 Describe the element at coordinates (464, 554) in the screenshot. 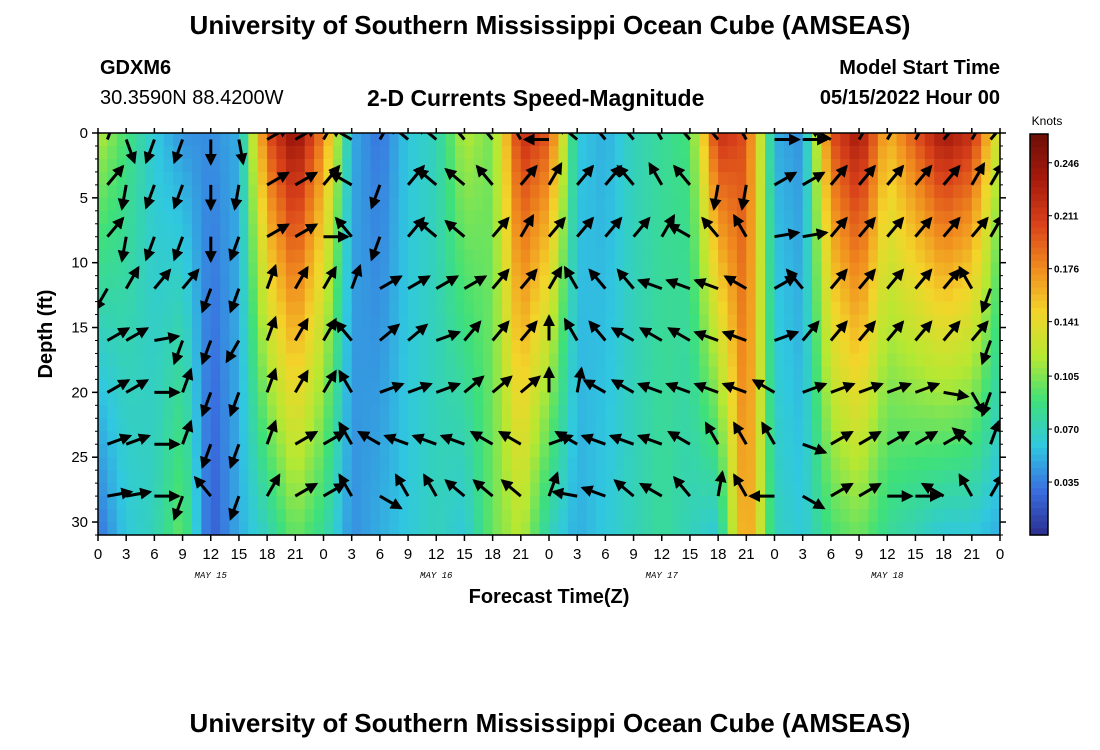

I see `x-tick-label: 15` at that location.